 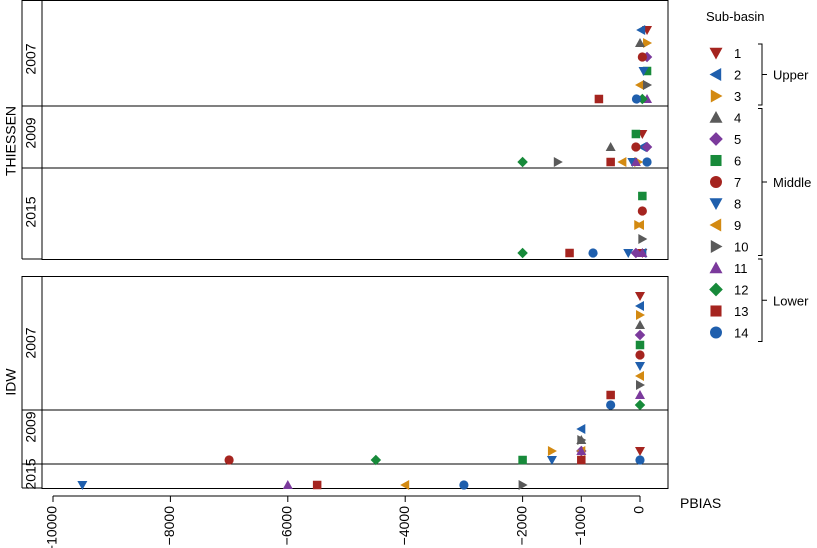 What do you see at coordinates (737, 225) in the screenshot?
I see `legend-label-9: 9` at bounding box center [737, 225].